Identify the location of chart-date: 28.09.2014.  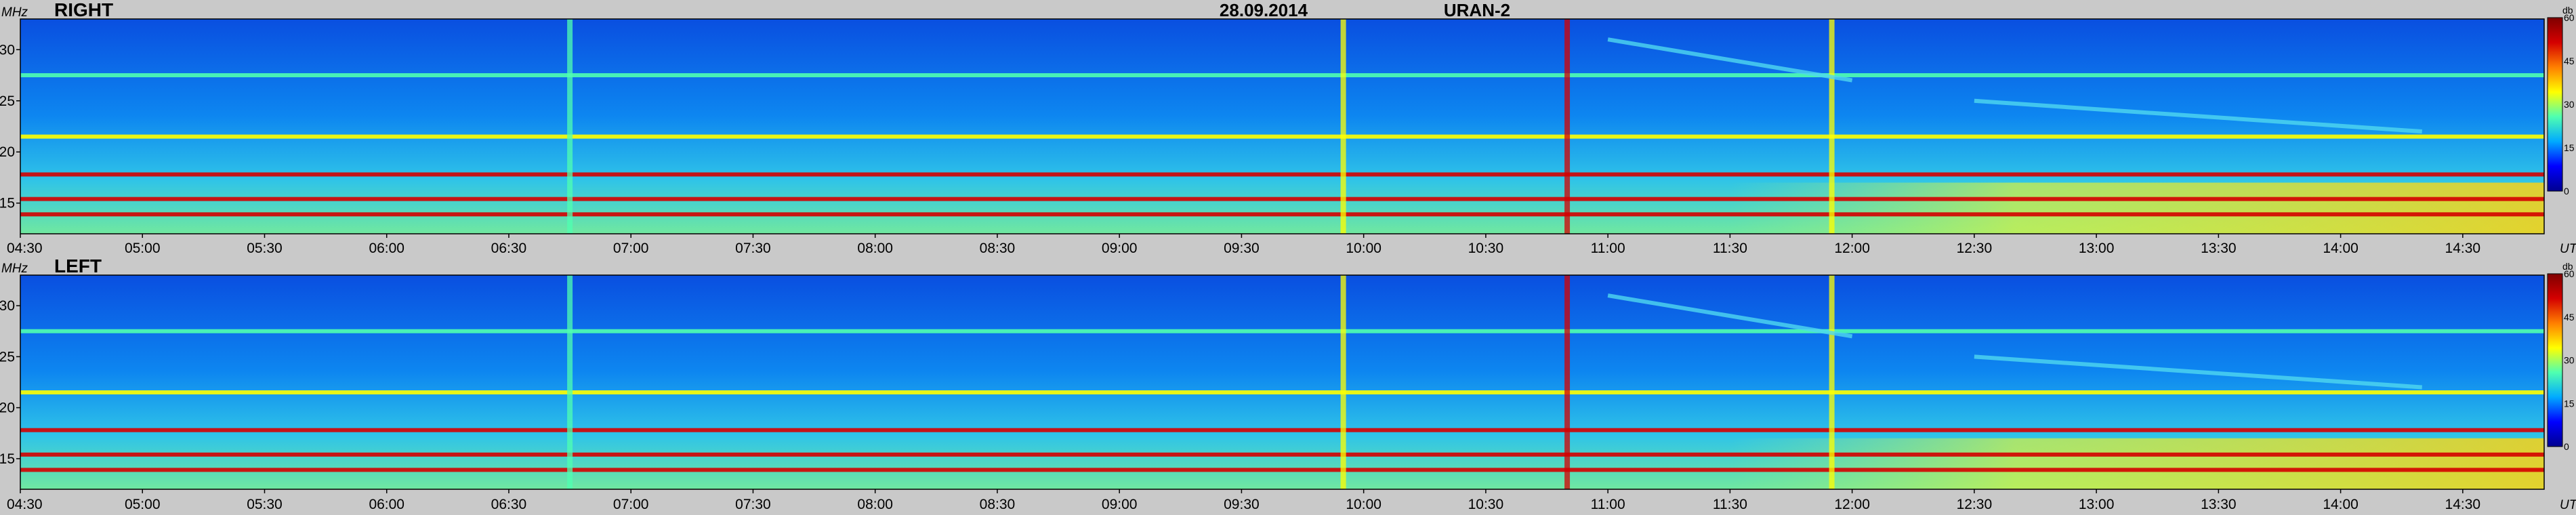
(1264, 10).